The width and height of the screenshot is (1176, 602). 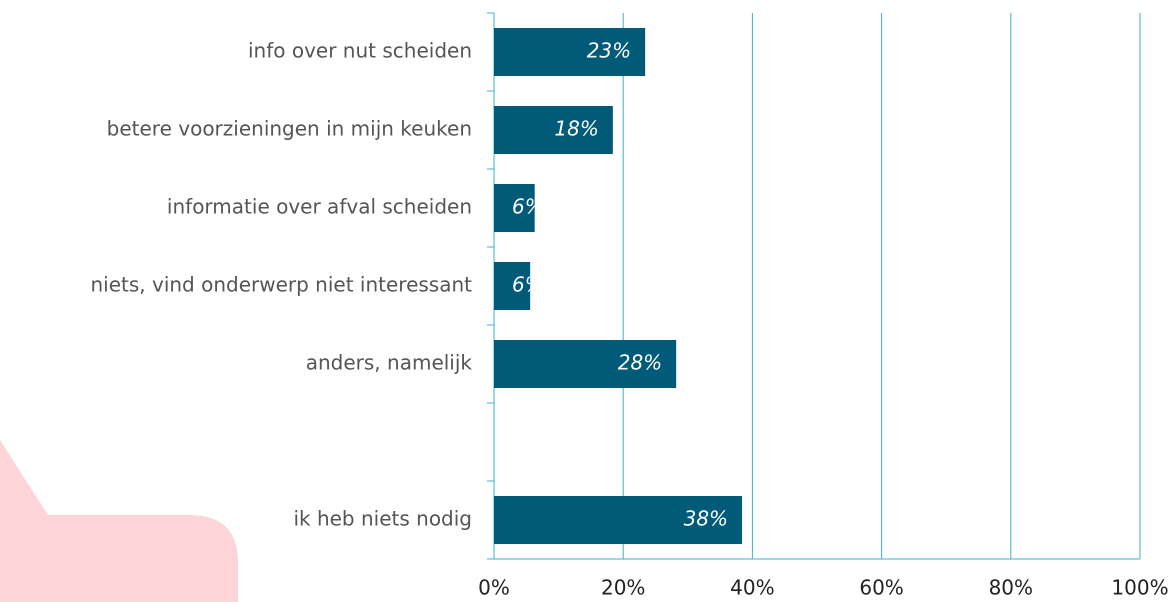 What do you see at coordinates (289, 129) in the screenshot?
I see `category-label: betere voorzieningen in mijn keuken` at bounding box center [289, 129].